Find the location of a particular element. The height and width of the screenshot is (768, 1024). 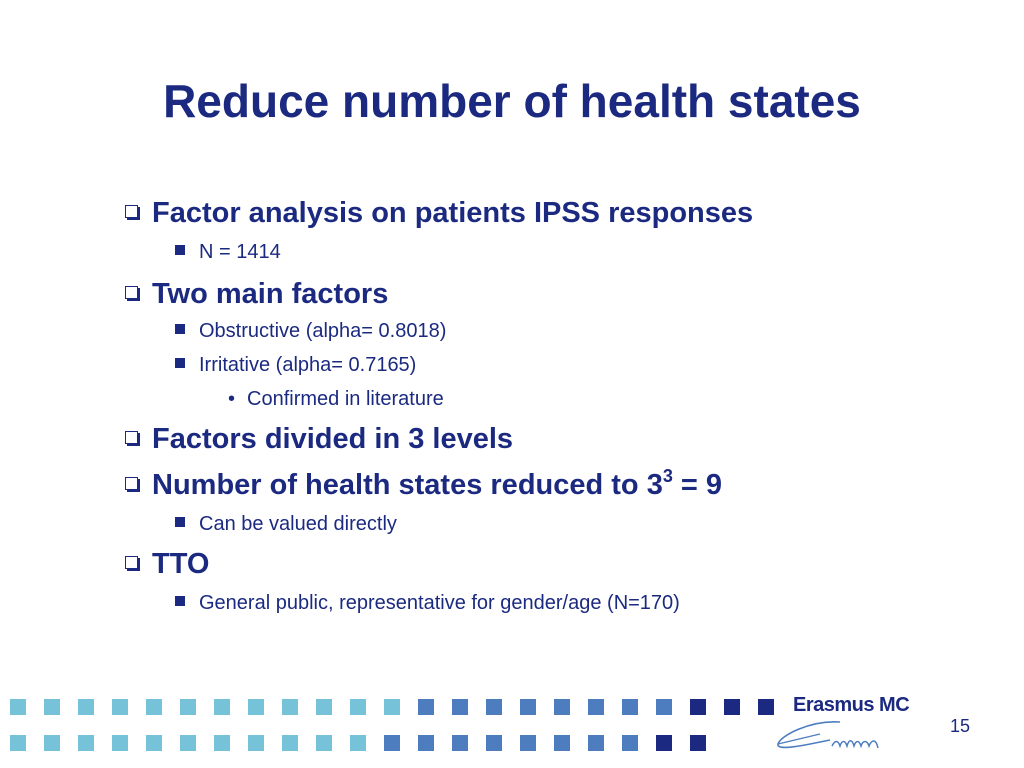

bullet-tto: TTO is located at coordinates (167, 564).